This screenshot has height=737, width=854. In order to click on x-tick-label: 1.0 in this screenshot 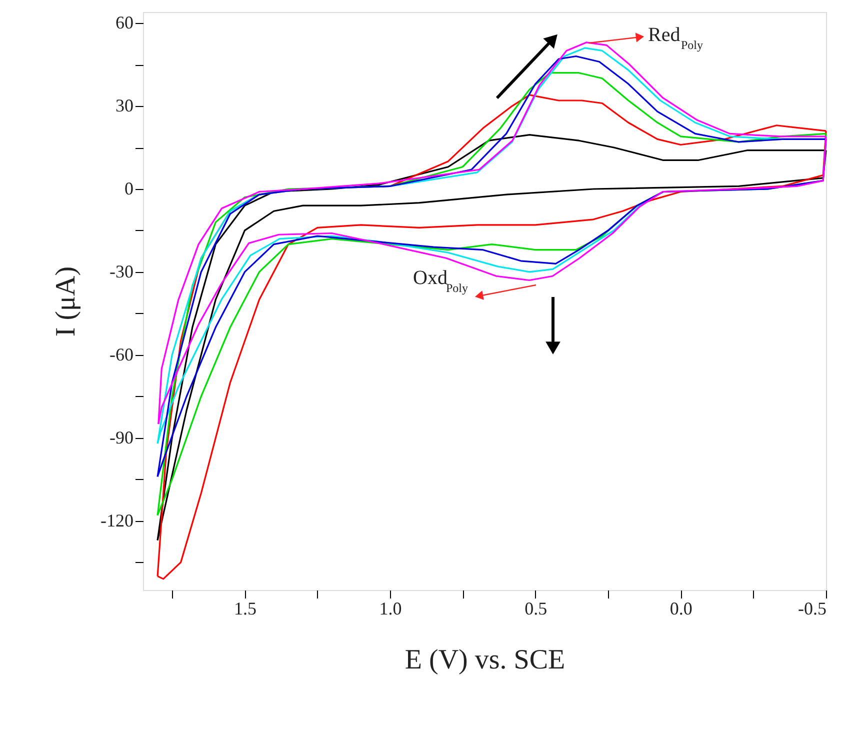, I will do `click(390, 608)`.